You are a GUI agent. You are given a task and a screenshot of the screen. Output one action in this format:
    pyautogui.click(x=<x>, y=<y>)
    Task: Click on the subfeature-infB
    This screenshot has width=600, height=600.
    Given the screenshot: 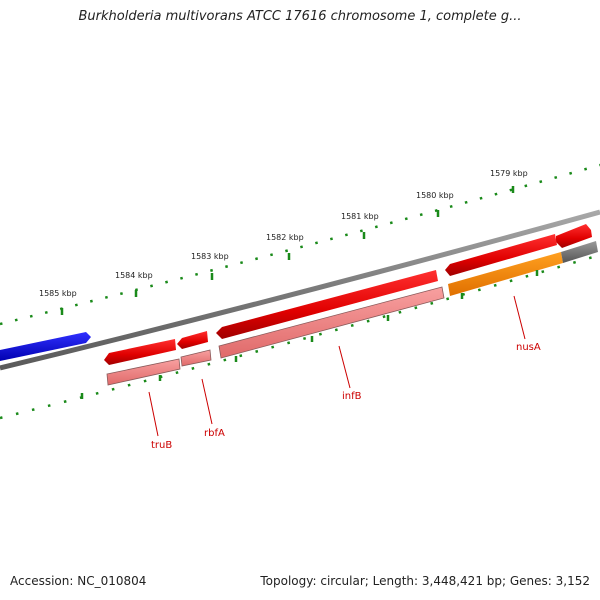 What is the action you would take?
    pyautogui.click(x=331, y=322)
    